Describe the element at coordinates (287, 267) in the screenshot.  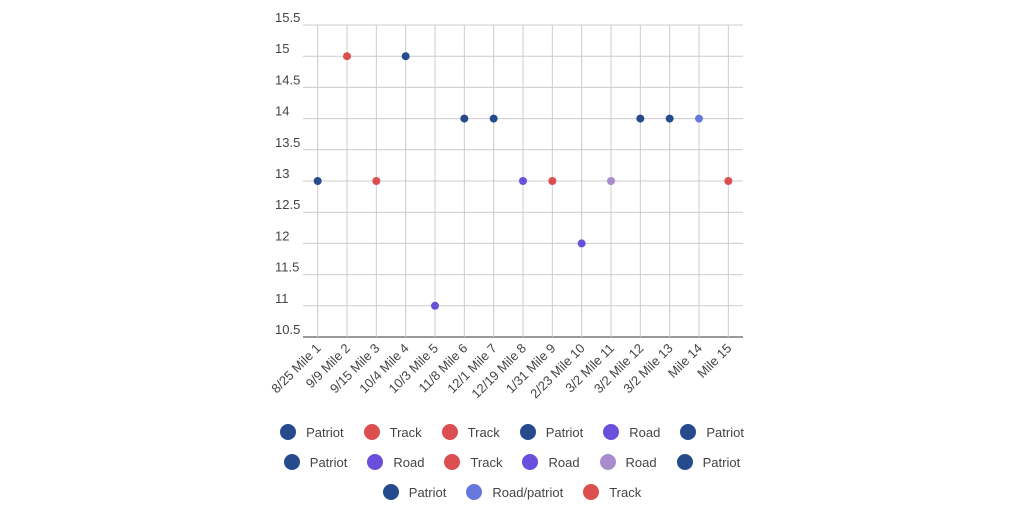
I see `y-tick-label: 11.5` at that location.